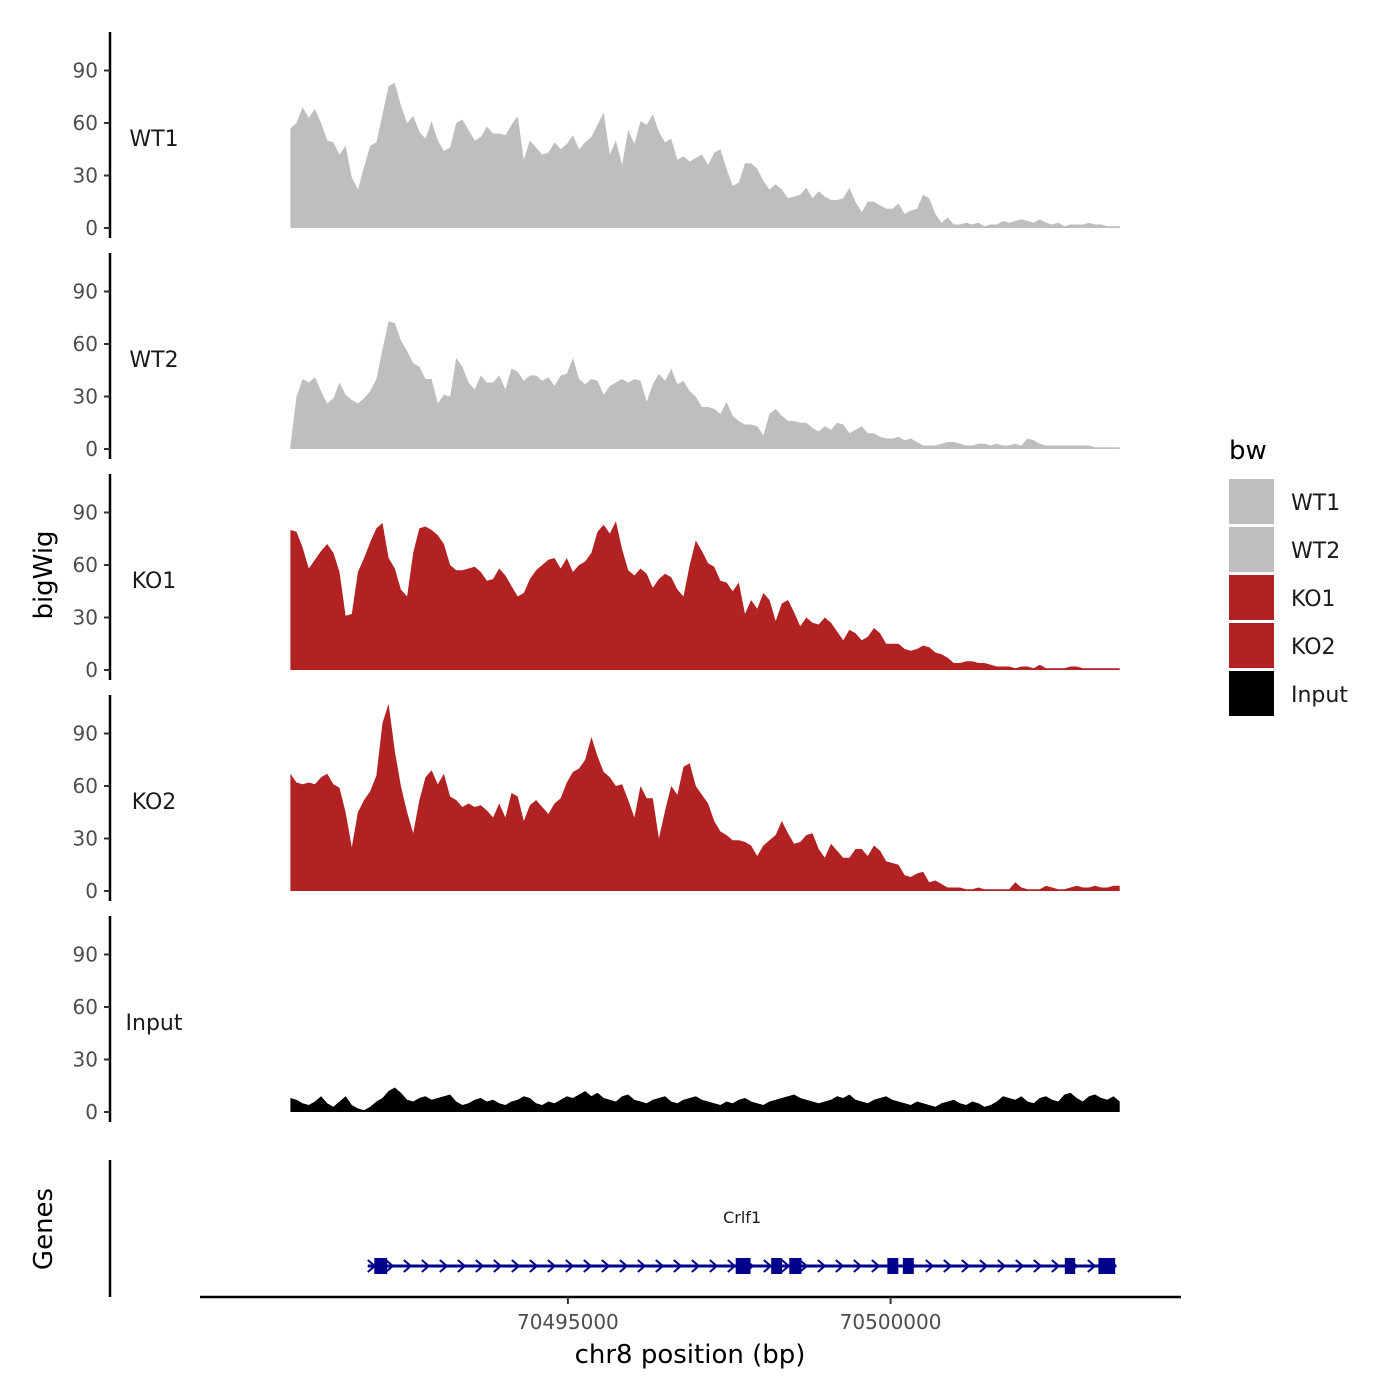  What do you see at coordinates (1251, 597) in the screenshot?
I see `legend-swatch-ko1` at bounding box center [1251, 597].